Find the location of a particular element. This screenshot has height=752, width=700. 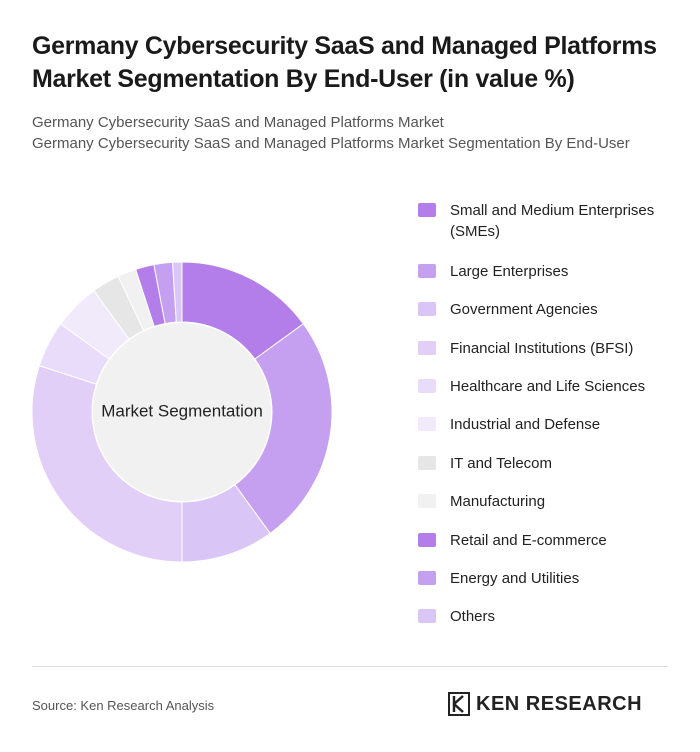

legend-label: Financial Institutions (BFSI) is located at coordinates (542, 348).